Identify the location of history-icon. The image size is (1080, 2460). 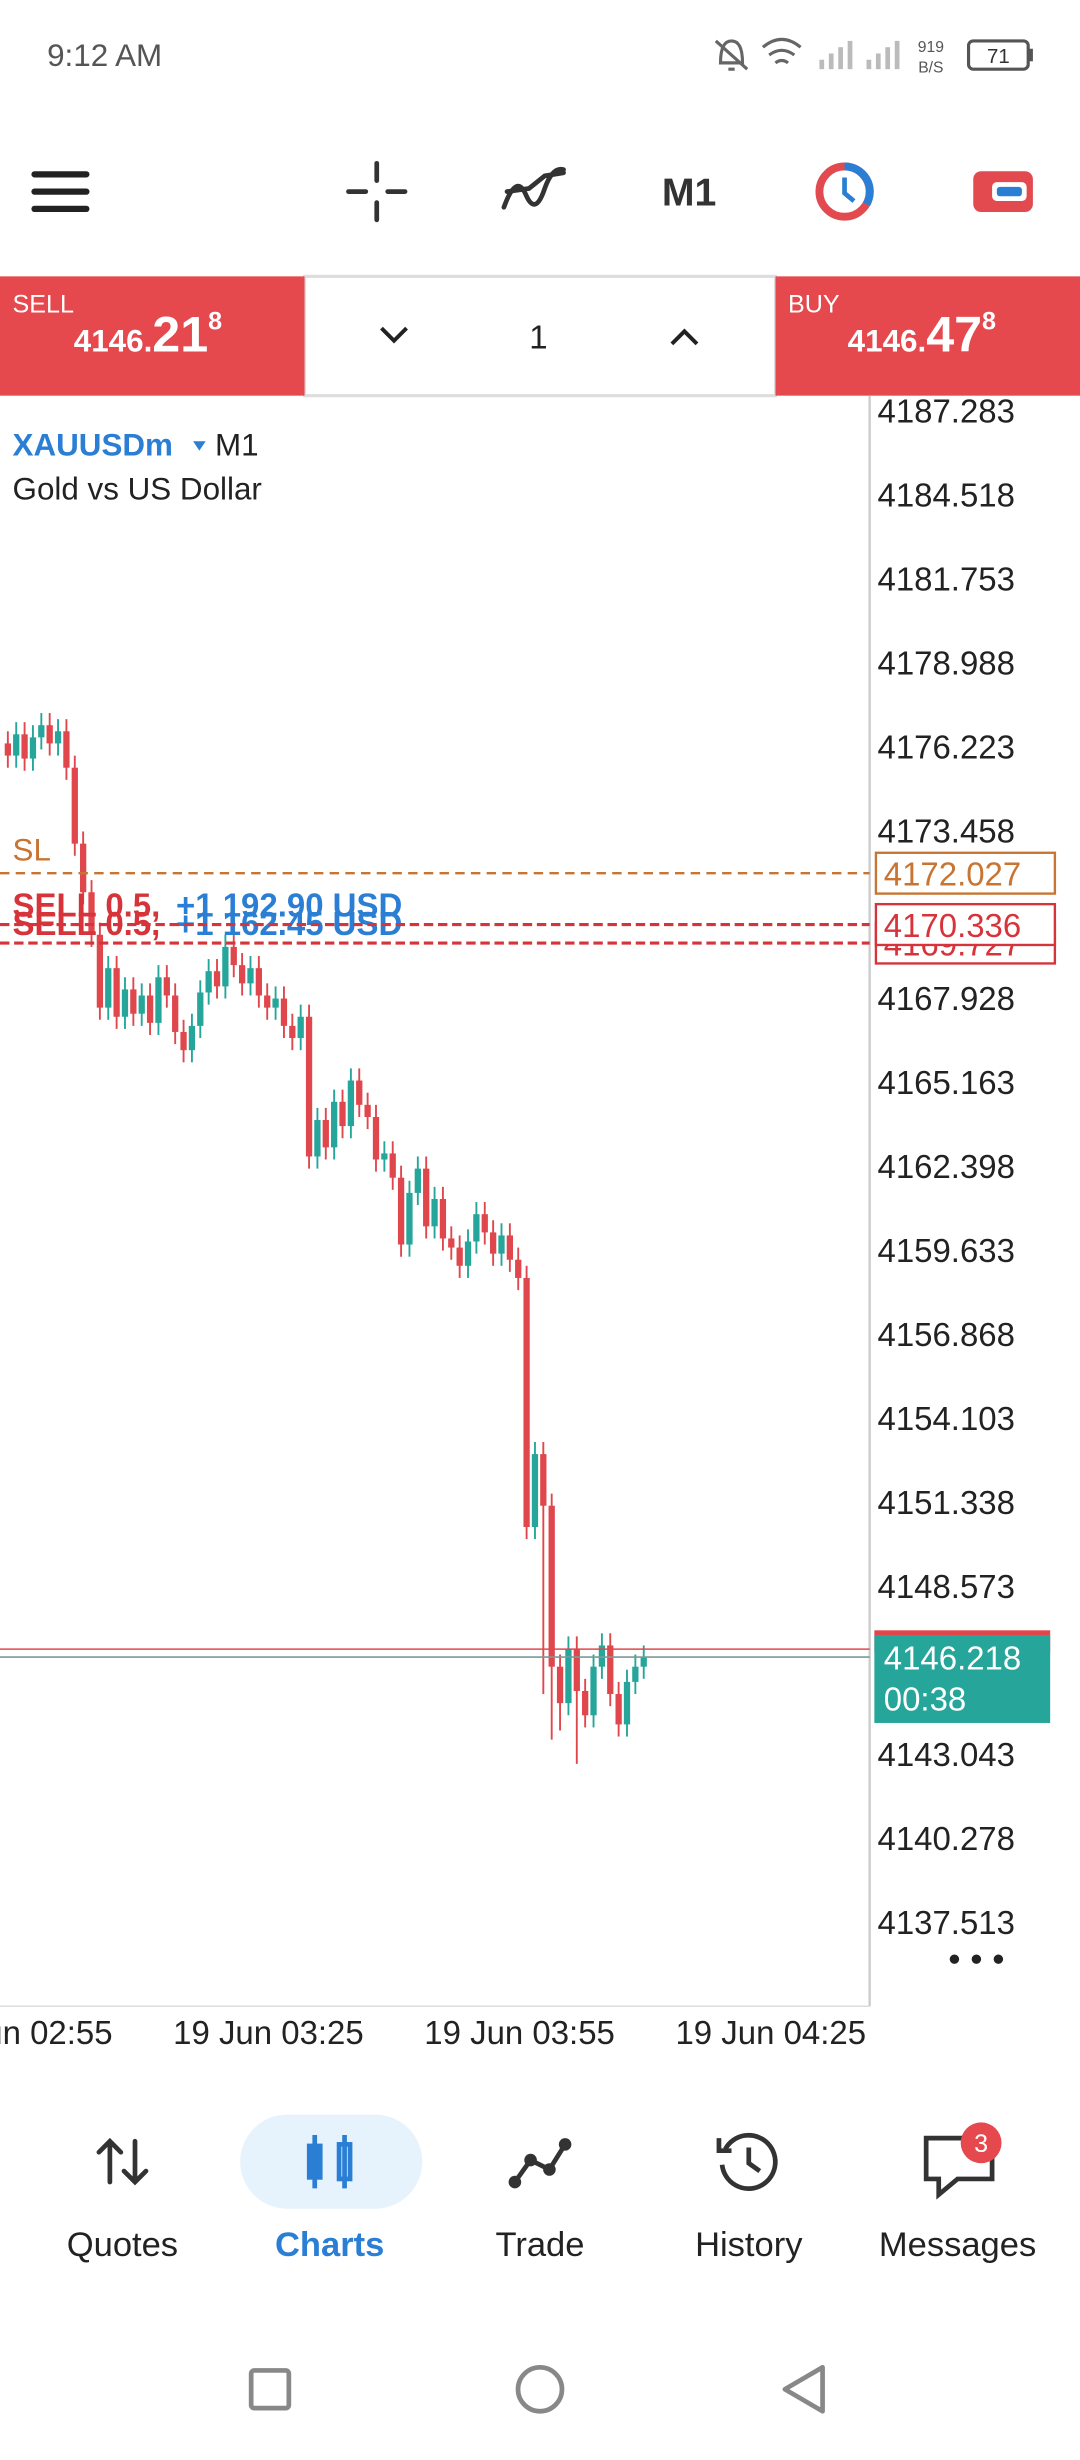
(747, 2161).